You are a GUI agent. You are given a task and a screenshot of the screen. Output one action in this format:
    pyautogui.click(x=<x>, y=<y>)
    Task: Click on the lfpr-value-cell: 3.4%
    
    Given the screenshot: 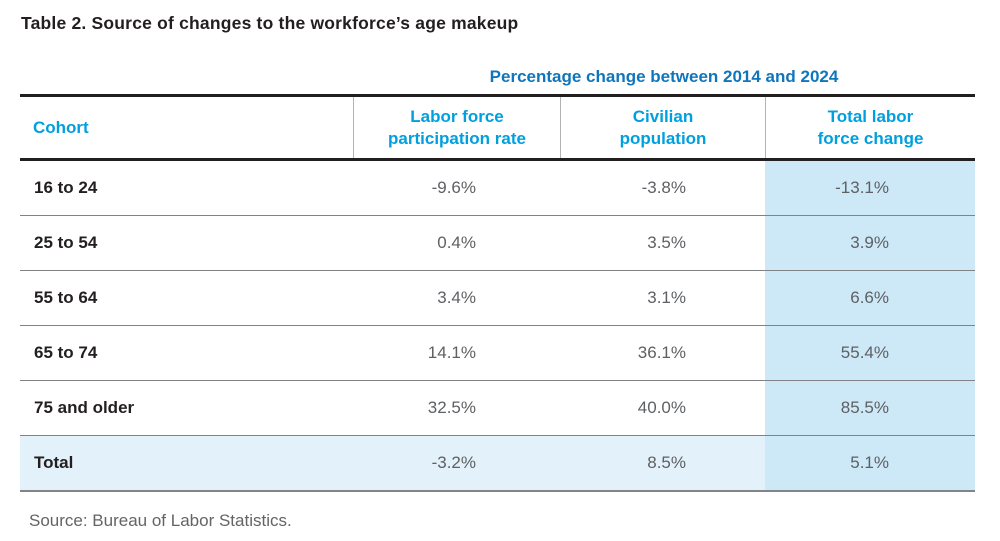 What is the action you would take?
    pyautogui.click(x=456, y=297)
    